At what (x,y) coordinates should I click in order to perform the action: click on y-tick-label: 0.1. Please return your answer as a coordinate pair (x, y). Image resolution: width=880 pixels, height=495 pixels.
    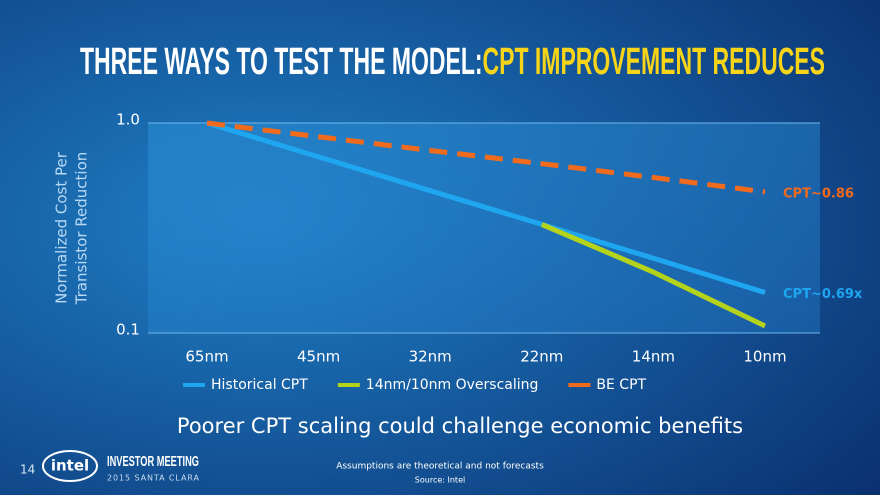
    Looking at the image, I should click on (128, 330).